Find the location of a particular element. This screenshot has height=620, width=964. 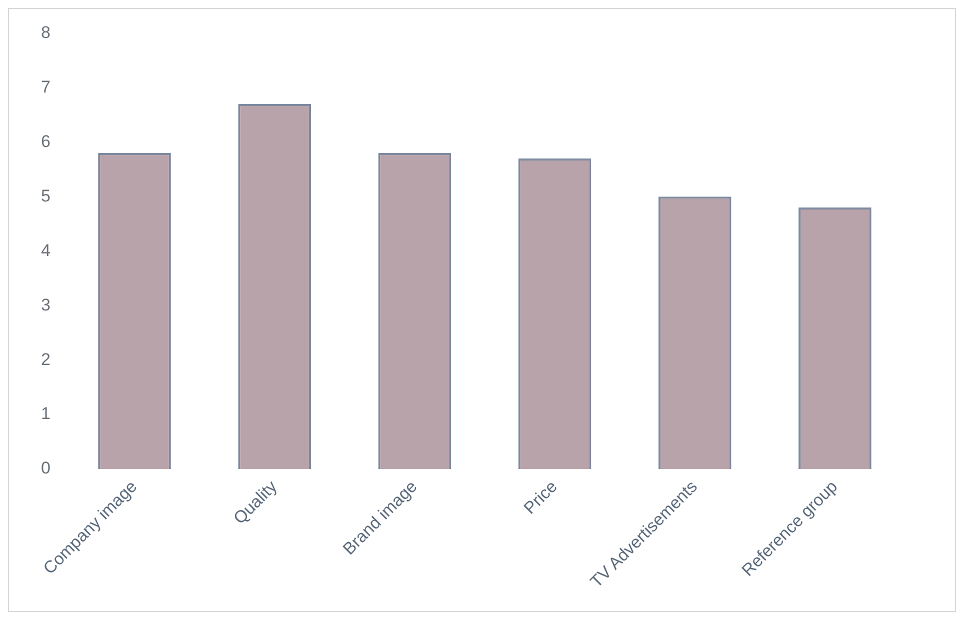

y-tick-label: 1 is located at coordinates (45, 414).